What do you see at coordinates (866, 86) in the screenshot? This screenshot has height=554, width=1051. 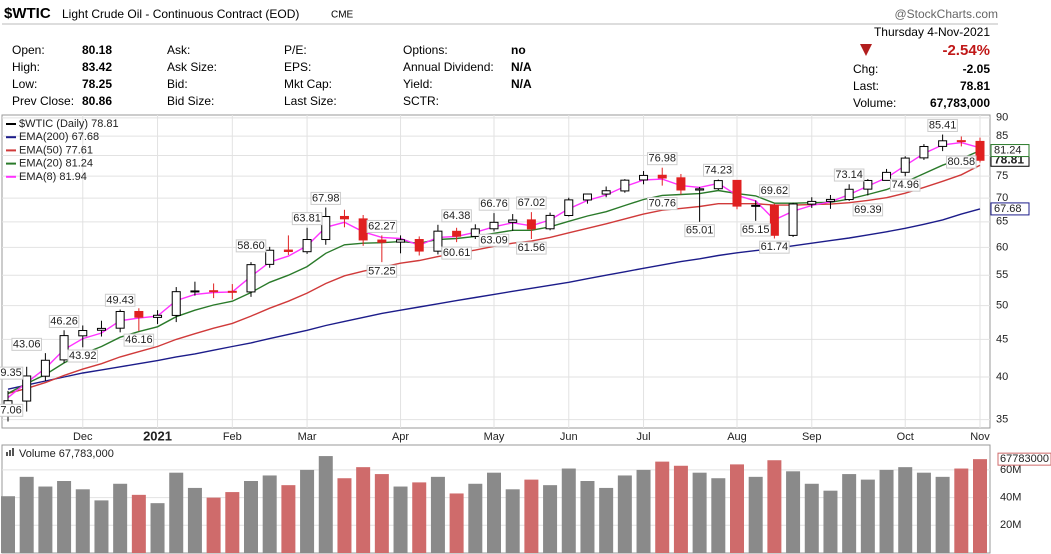 I see `summary-label: Last:` at bounding box center [866, 86].